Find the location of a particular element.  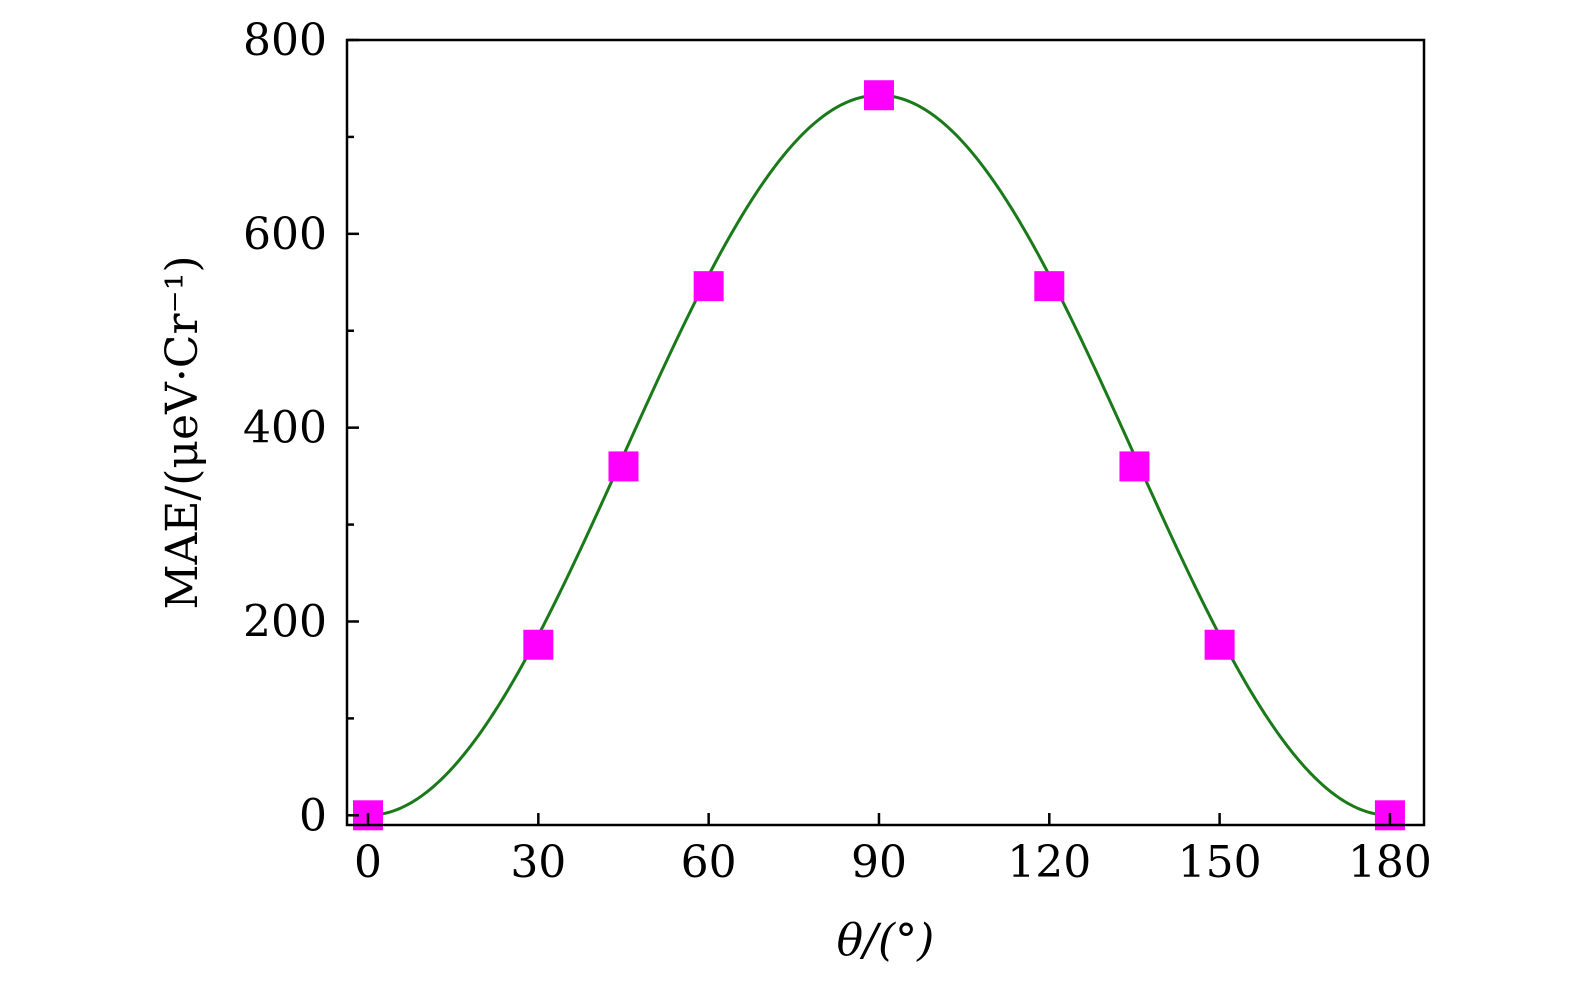

x-tick-label: 180 is located at coordinates (1390, 862).